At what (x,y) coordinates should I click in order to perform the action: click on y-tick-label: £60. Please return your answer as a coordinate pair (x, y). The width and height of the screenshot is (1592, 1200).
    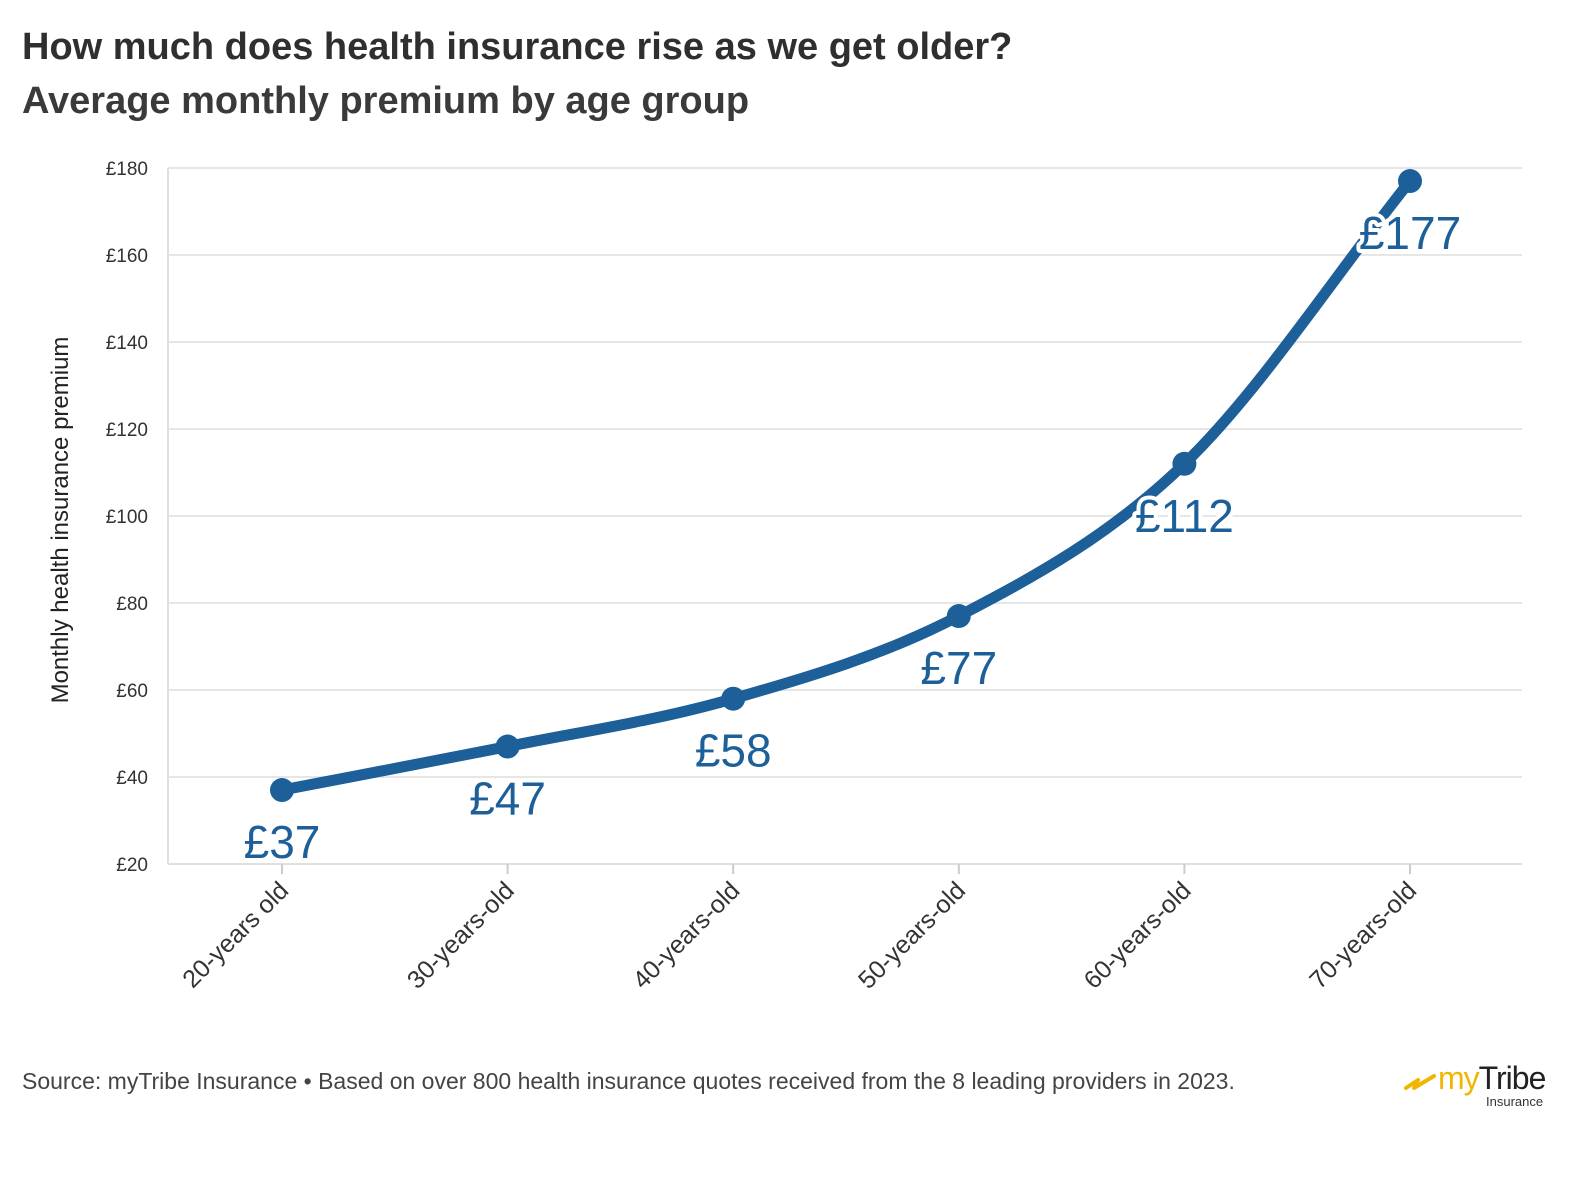
    Looking at the image, I should click on (132, 691).